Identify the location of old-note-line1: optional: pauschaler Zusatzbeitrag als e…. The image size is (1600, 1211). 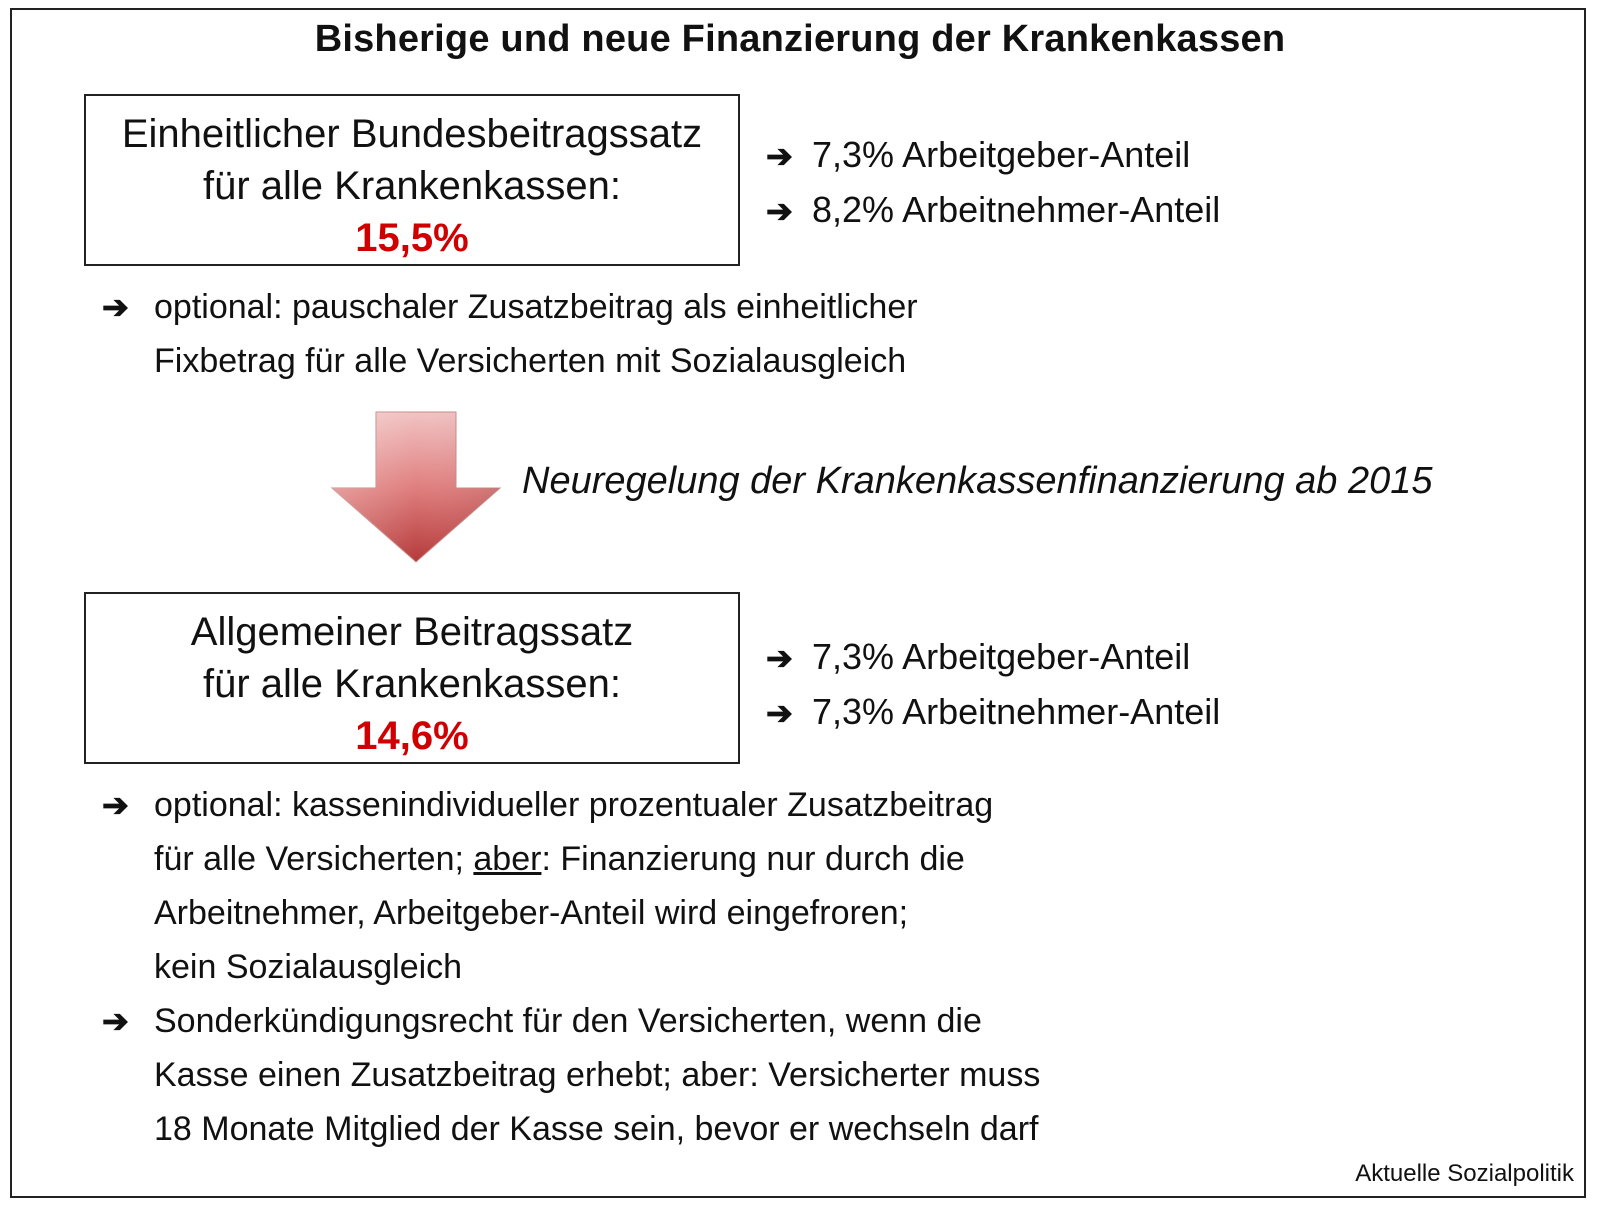
(536, 307).